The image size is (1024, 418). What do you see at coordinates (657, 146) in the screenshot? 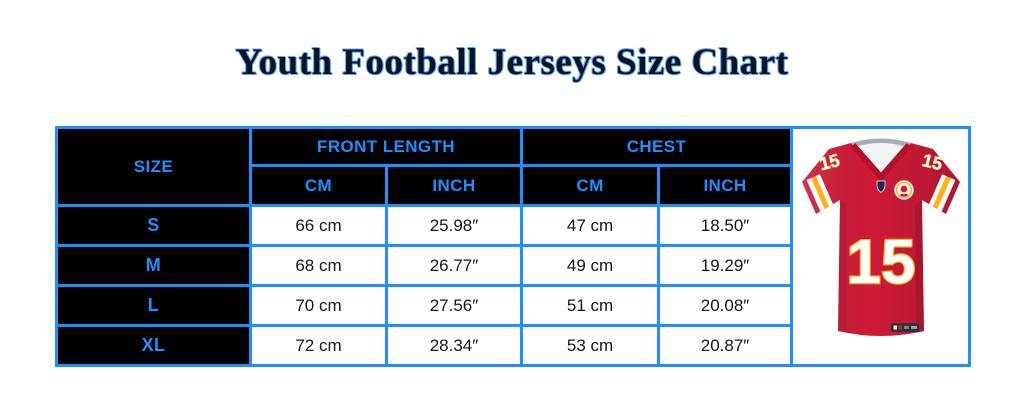
I see `column-header-chest: CHEST` at bounding box center [657, 146].